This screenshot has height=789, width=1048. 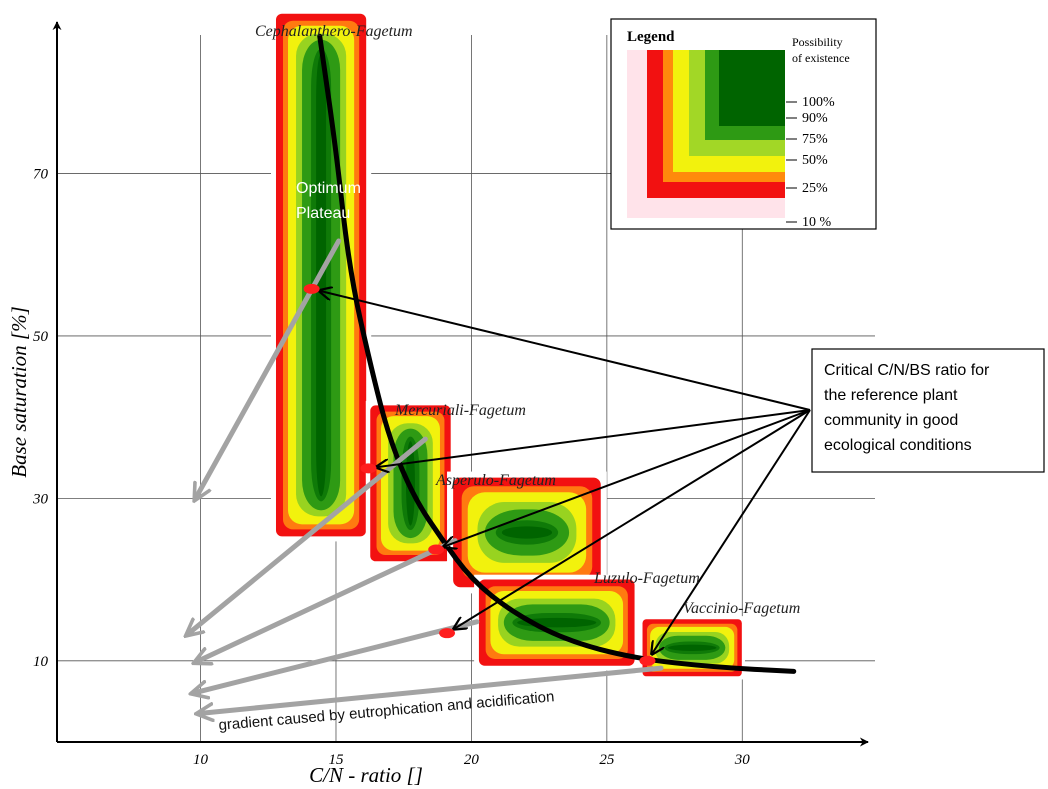 I want to click on legend-swatch, so click(x=706, y=134).